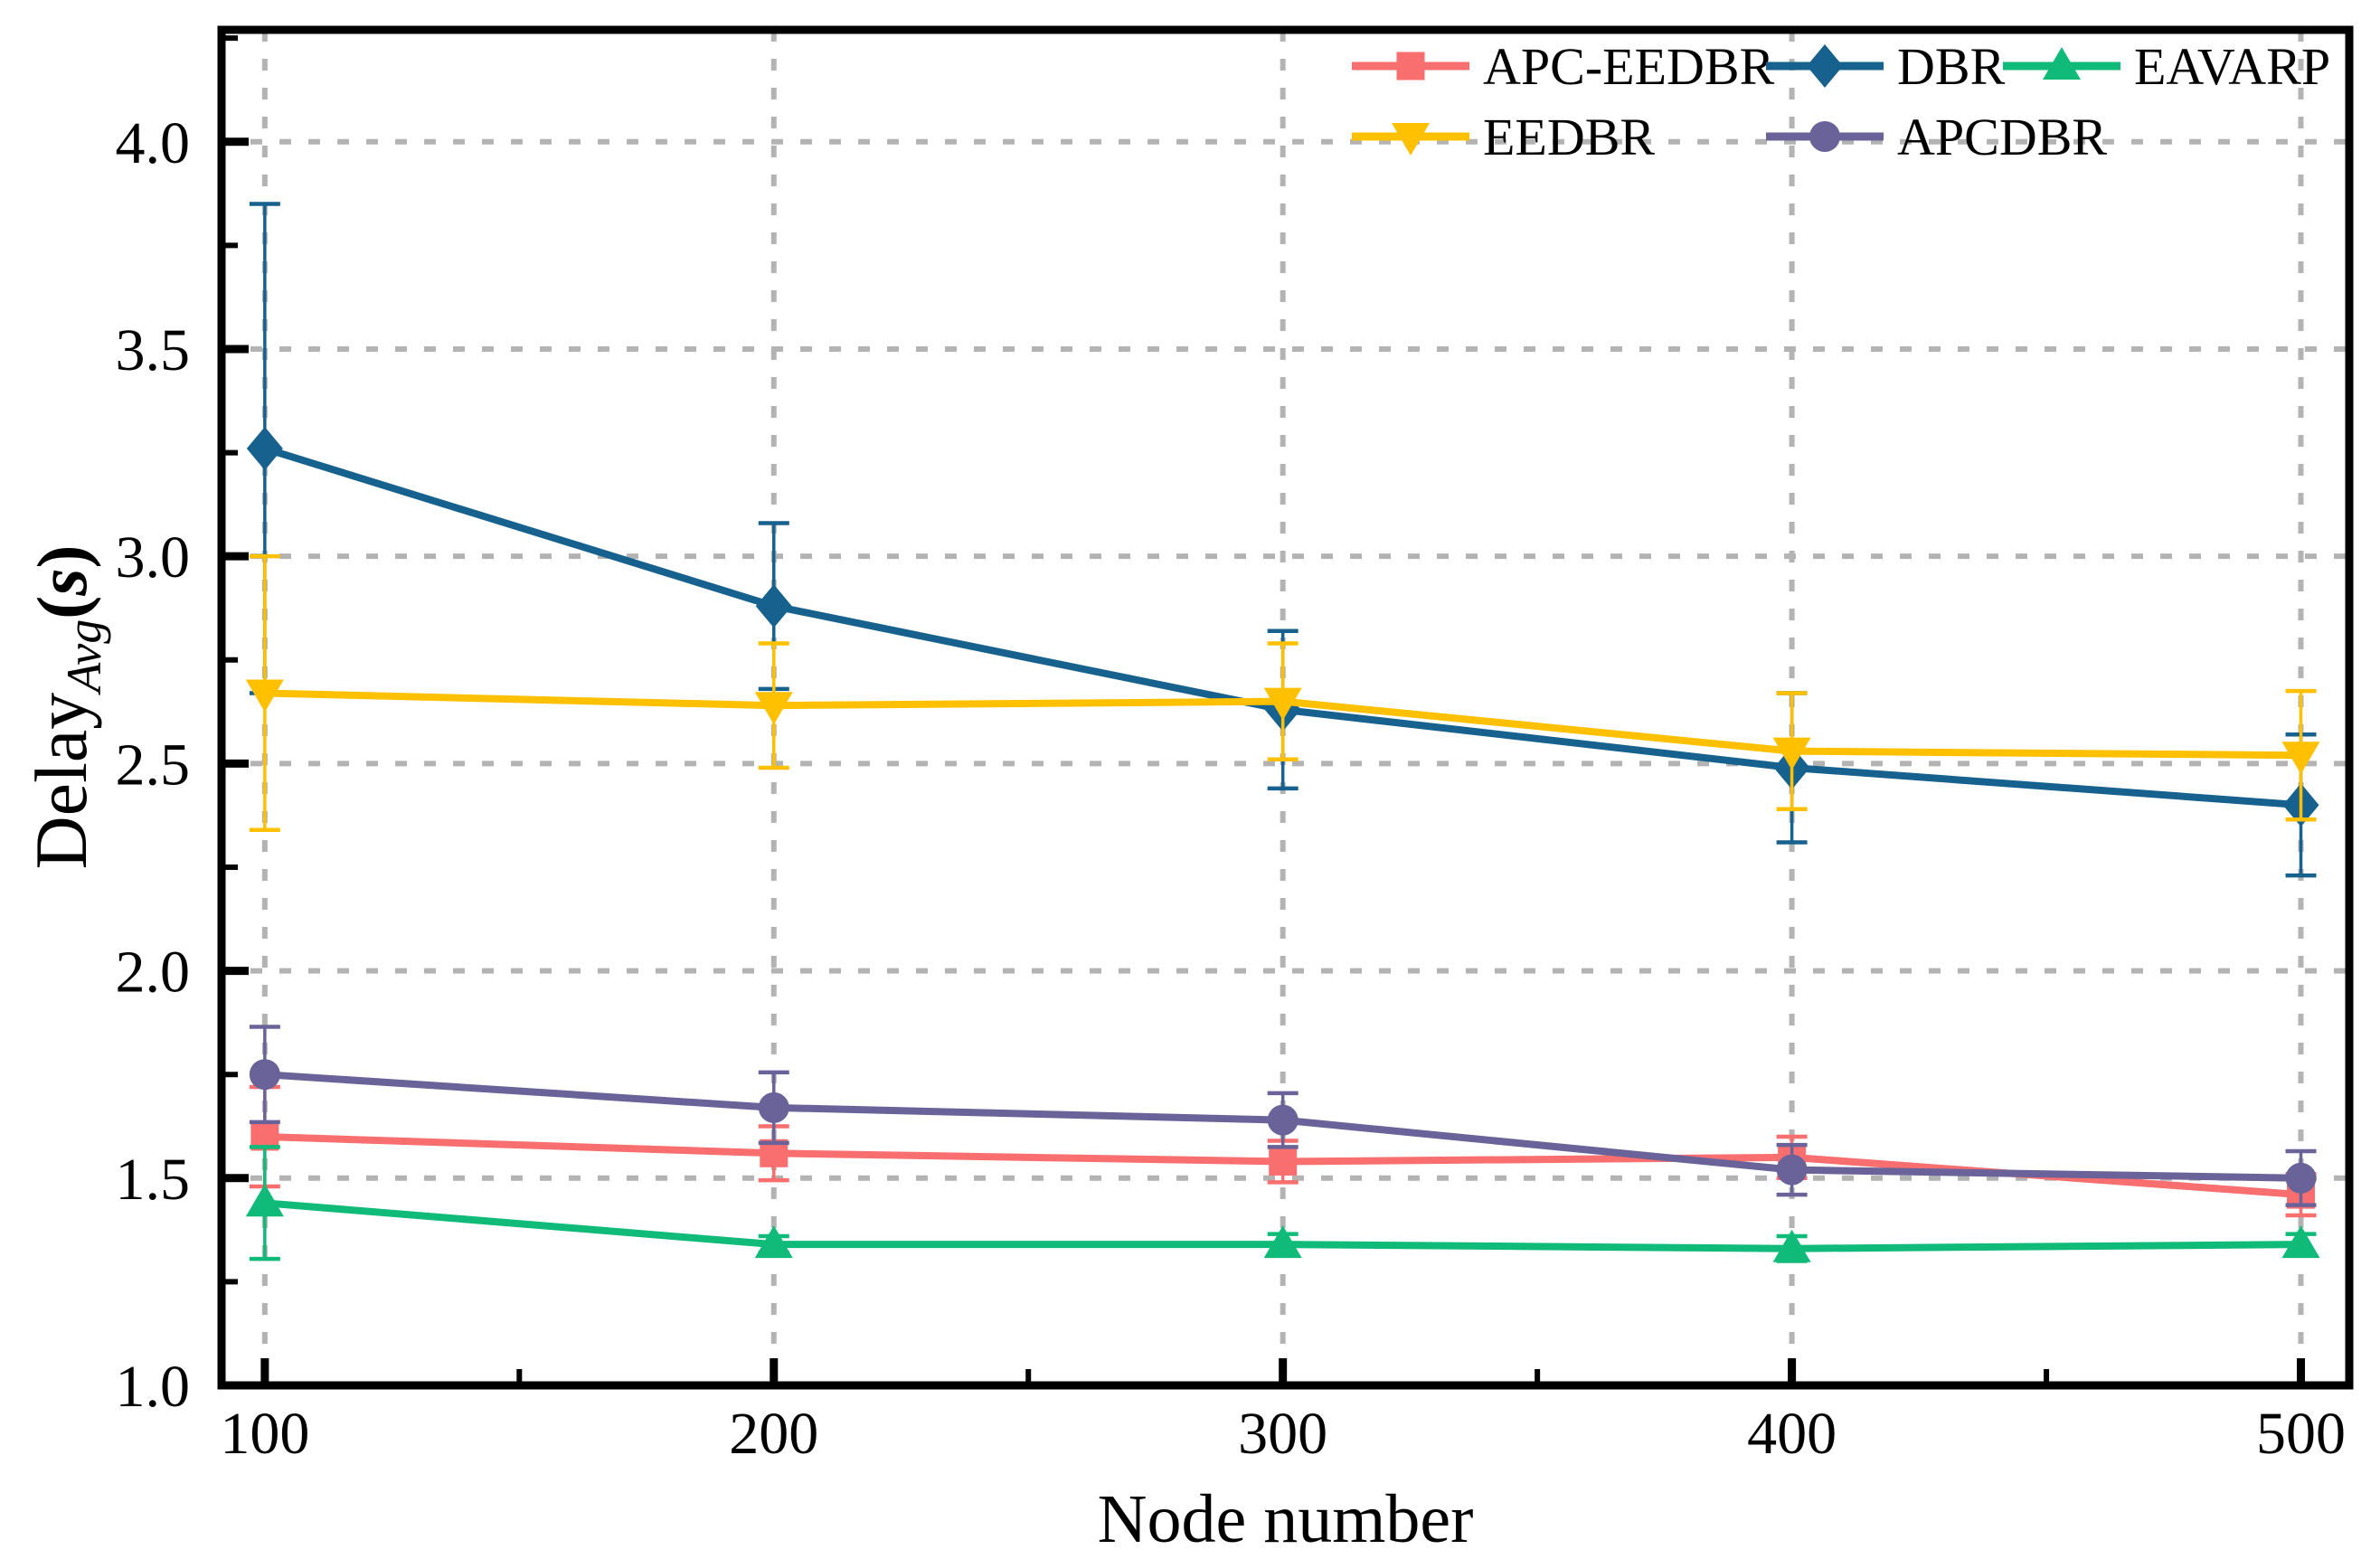 This screenshot has width=2380, height=1559. What do you see at coordinates (774, 1434) in the screenshot?
I see `x-tick-label: 200` at bounding box center [774, 1434].